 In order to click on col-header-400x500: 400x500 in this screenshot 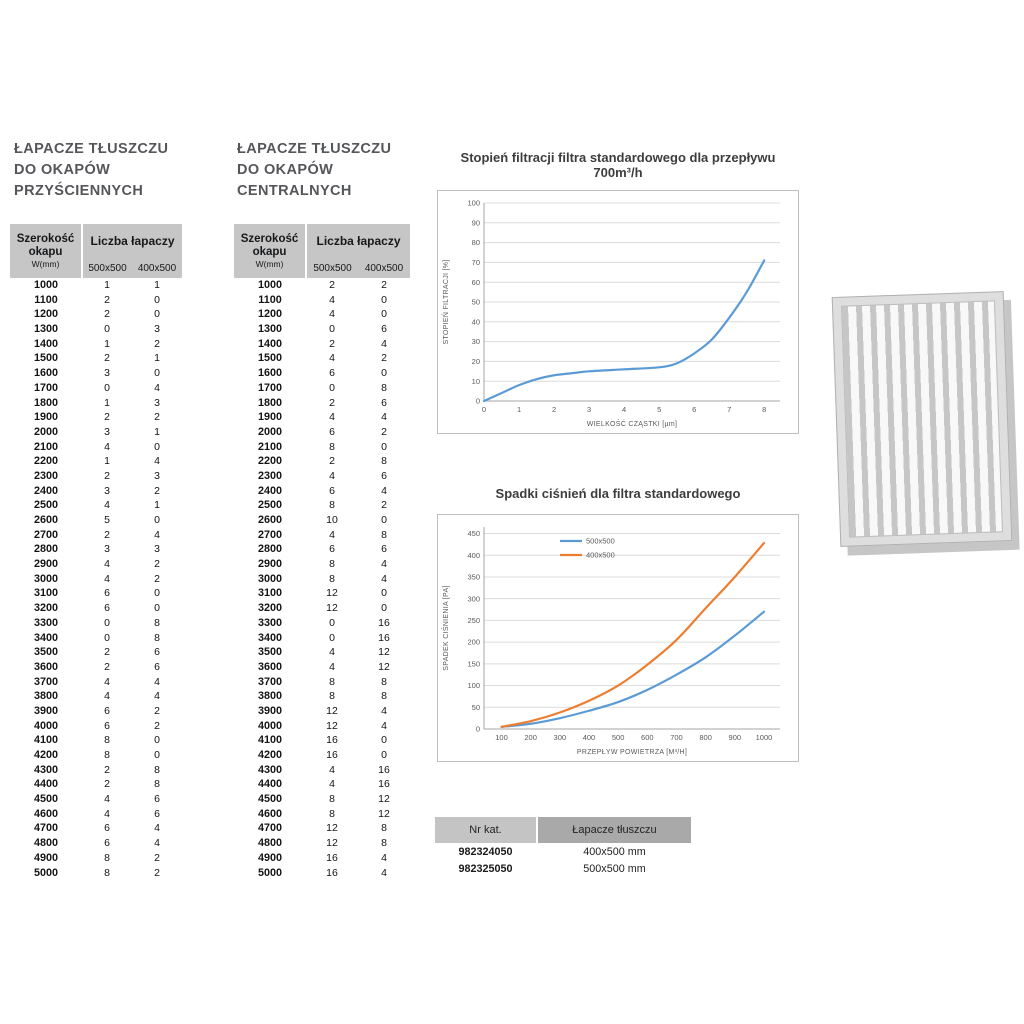, I will do `click(157, 268)`.